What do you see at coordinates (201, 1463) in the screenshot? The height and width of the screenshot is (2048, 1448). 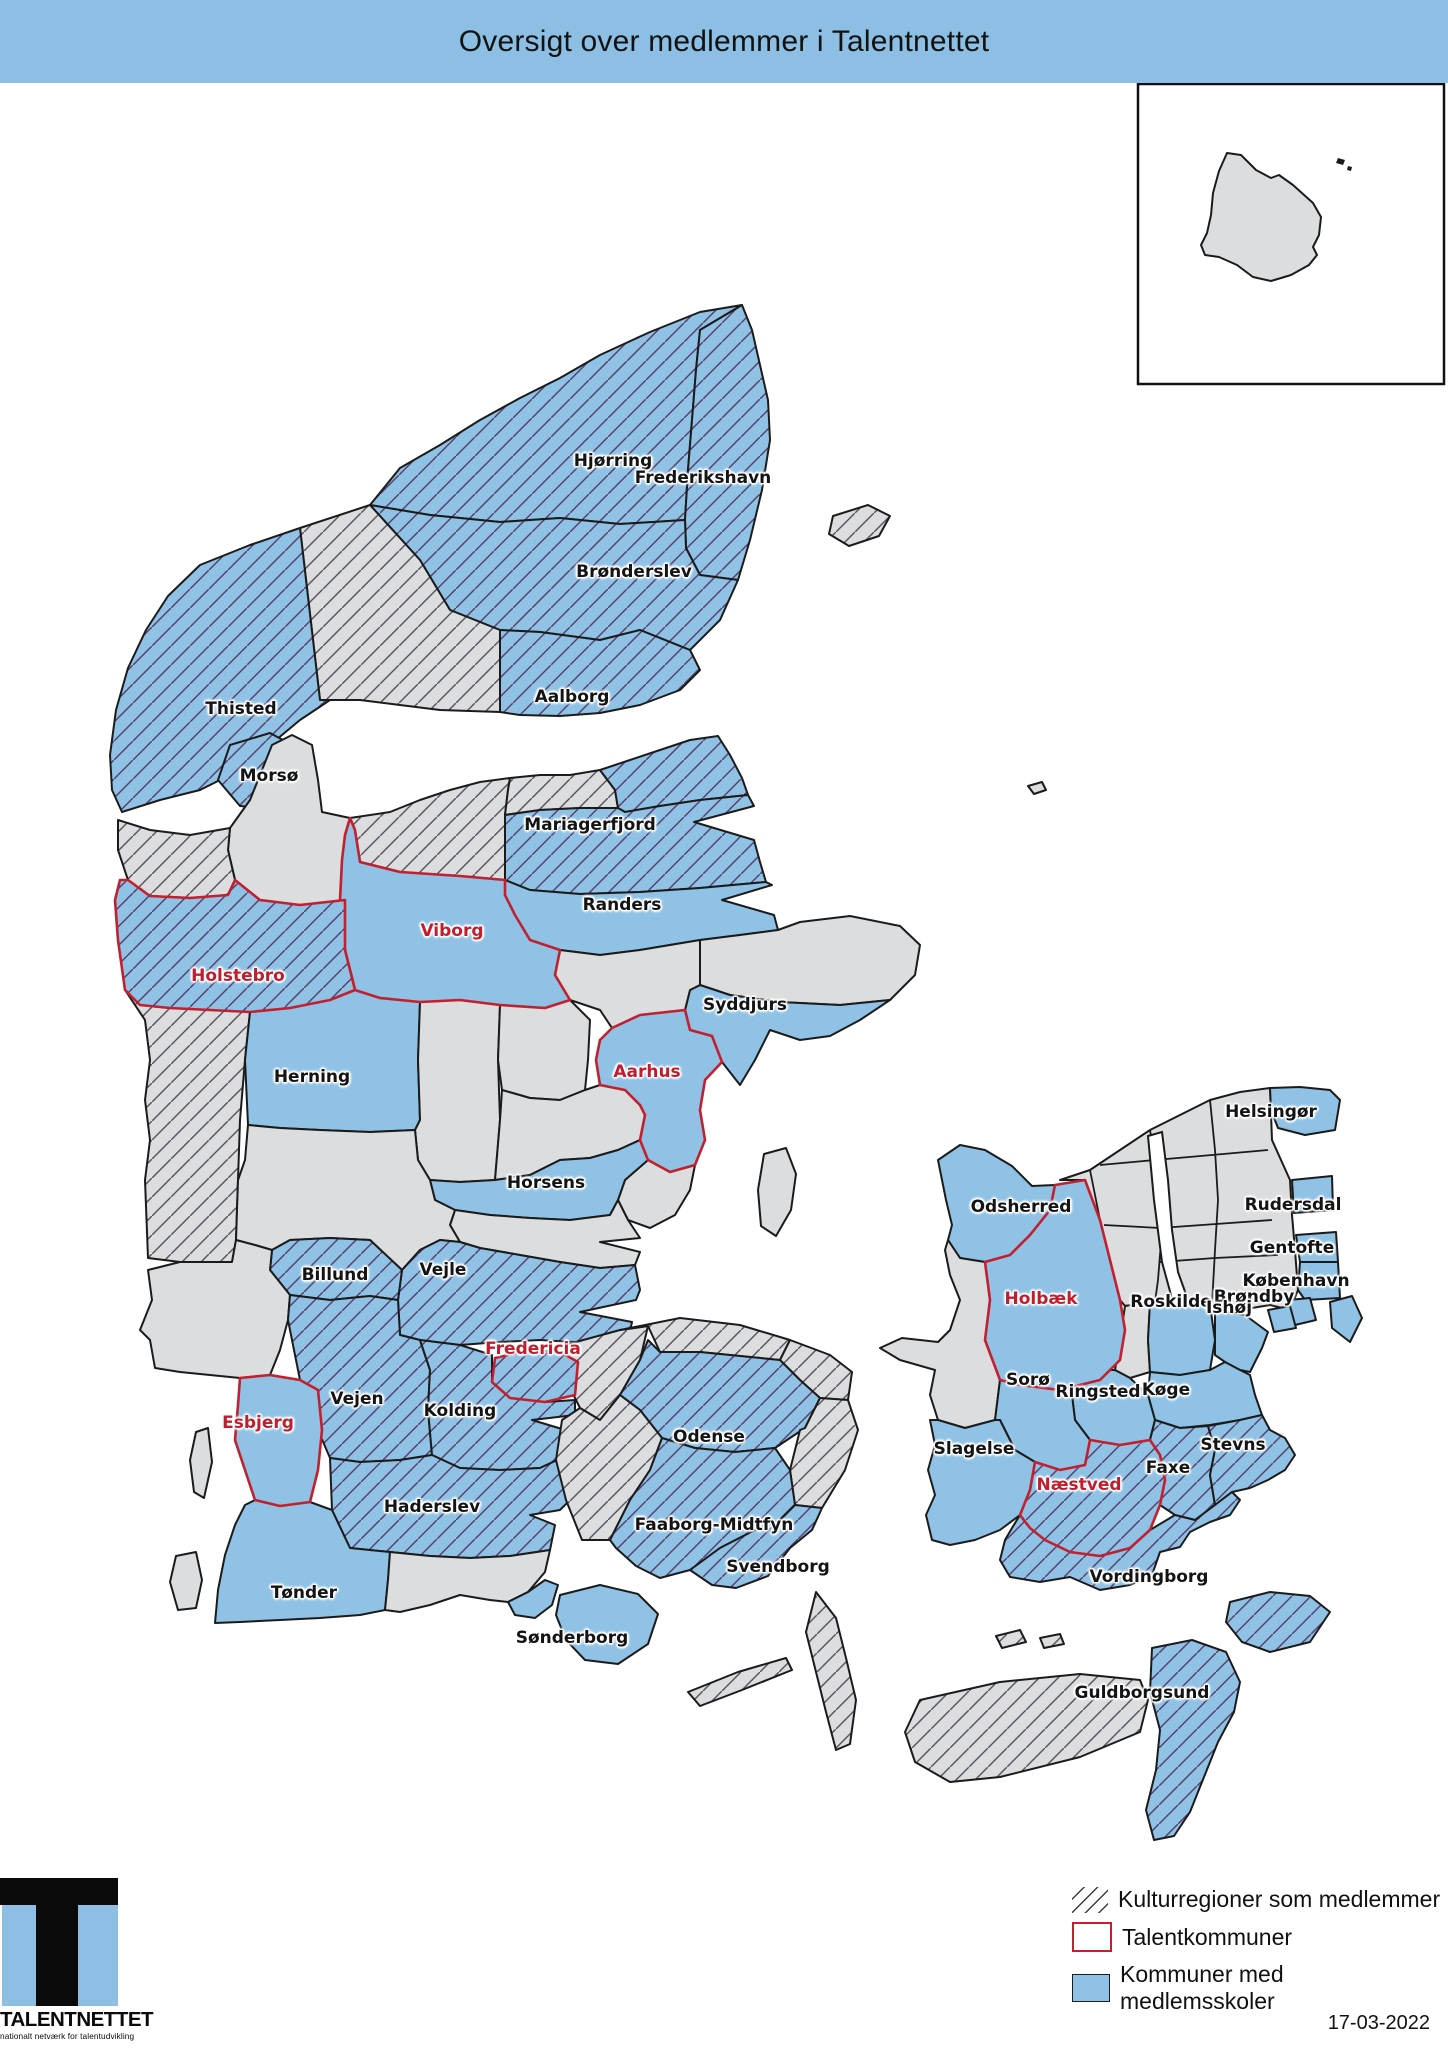 I see `region-fanoe` at bounding box center [201, 1463].